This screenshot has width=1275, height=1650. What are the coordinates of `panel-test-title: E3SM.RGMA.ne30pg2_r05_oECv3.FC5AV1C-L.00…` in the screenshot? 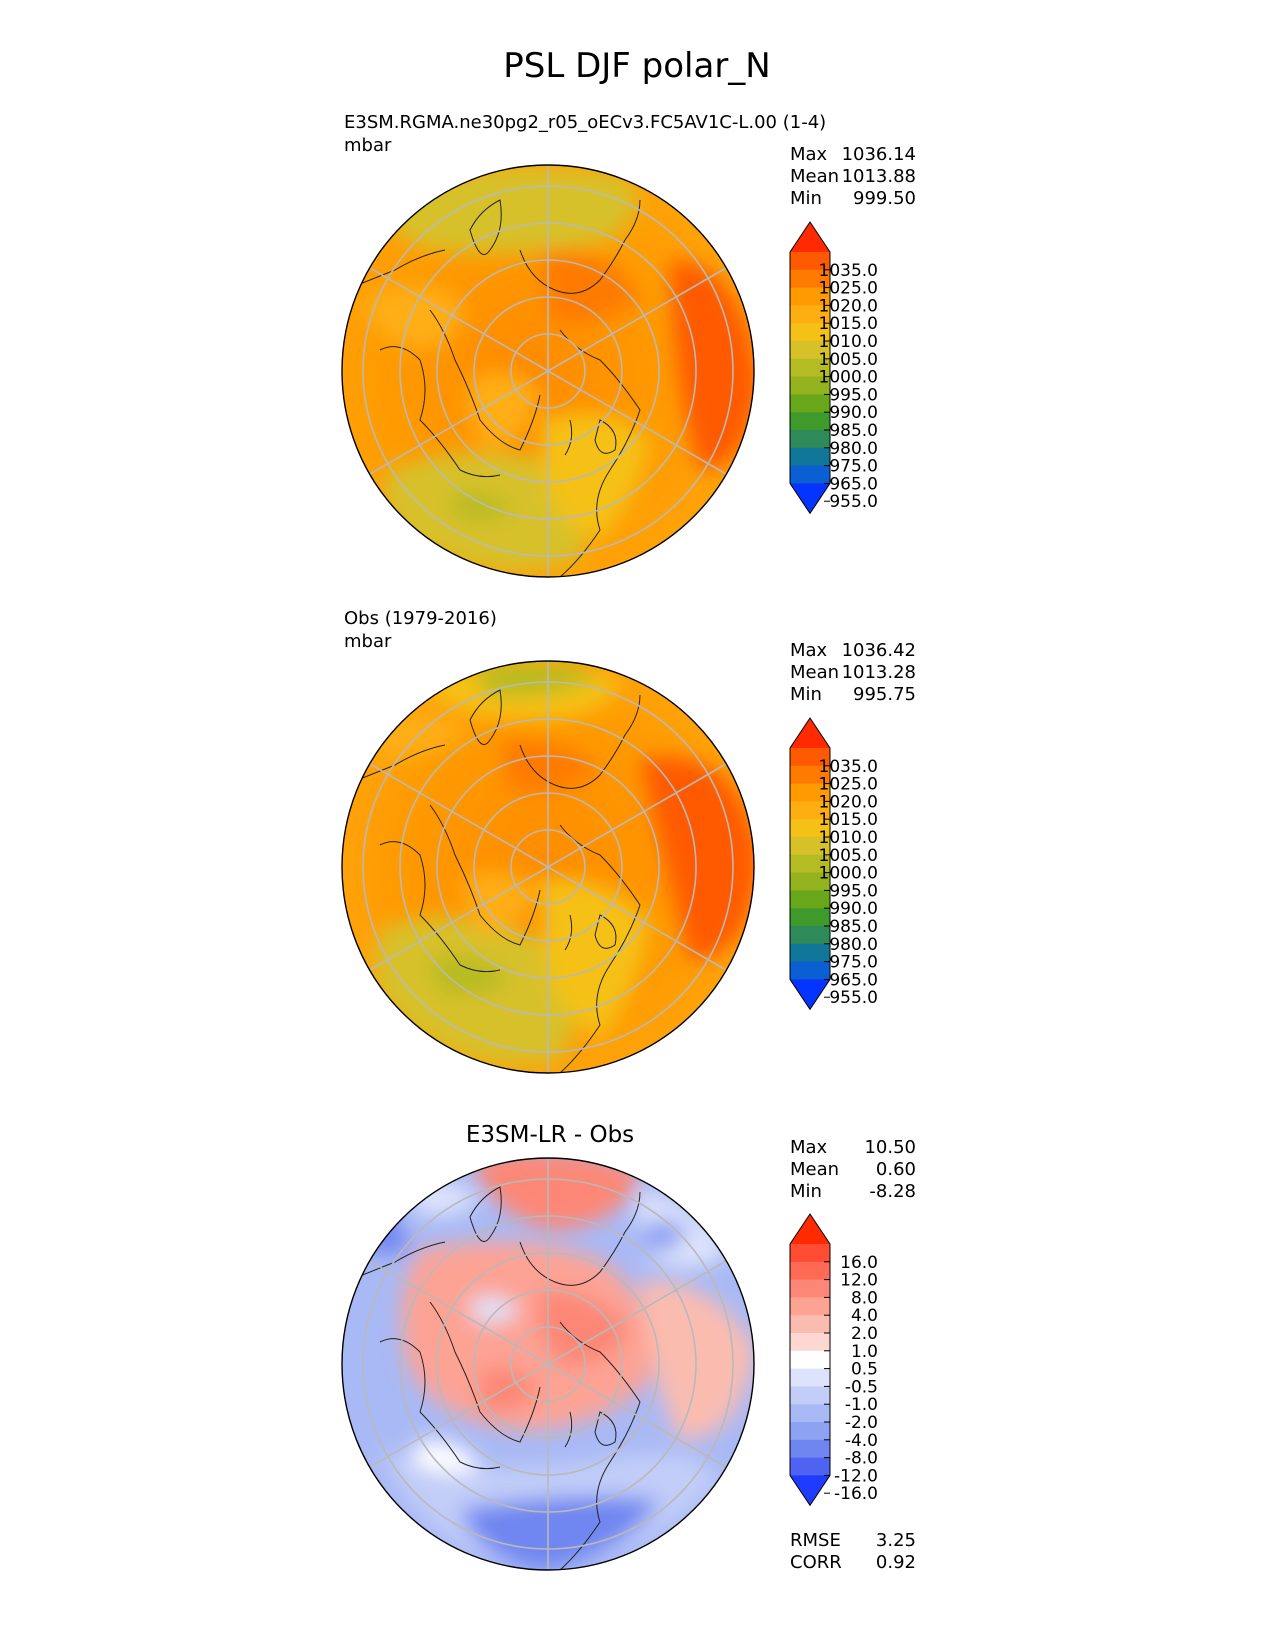 It's located at (585, 122).